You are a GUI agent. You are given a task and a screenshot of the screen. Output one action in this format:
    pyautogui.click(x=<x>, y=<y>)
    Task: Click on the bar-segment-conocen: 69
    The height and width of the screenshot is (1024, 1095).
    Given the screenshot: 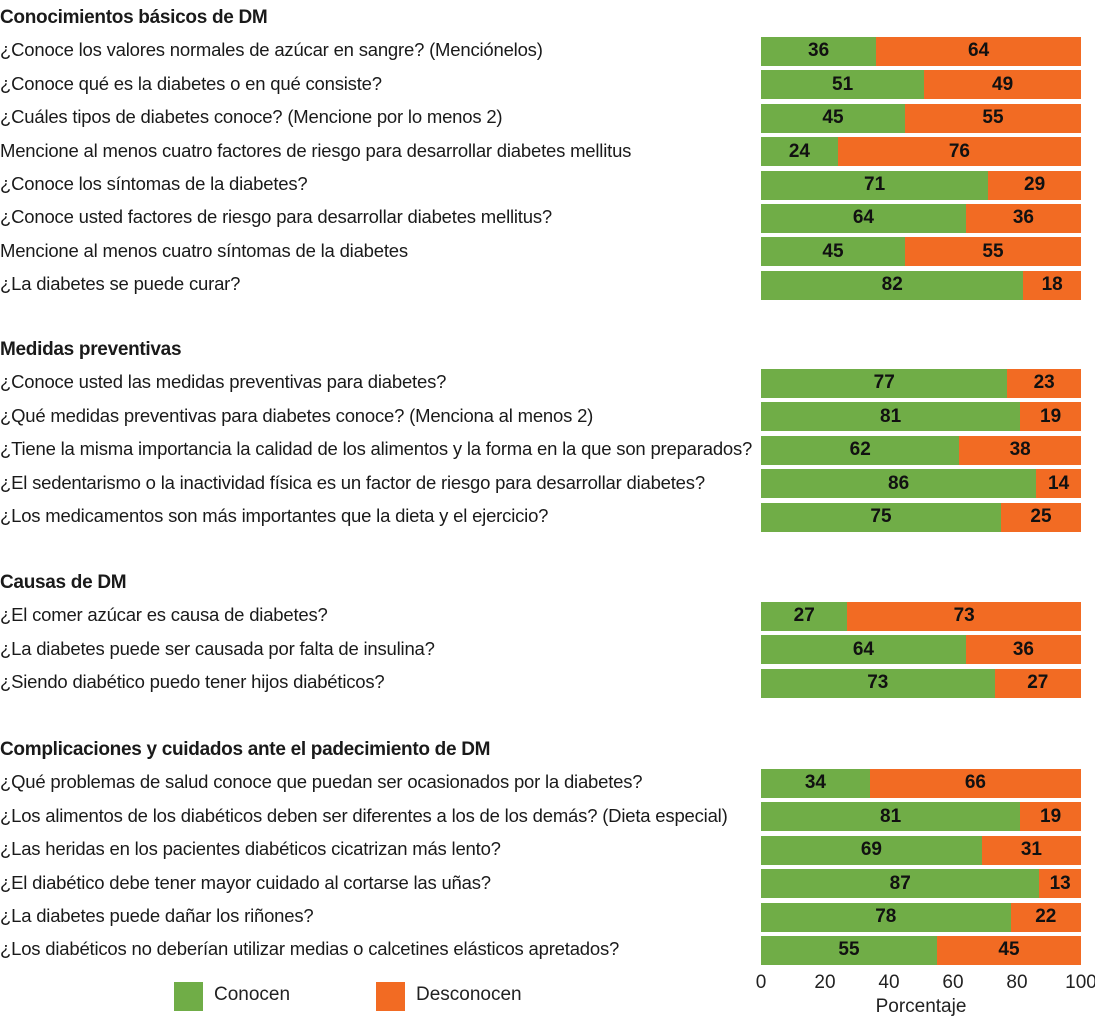 What is the action you would take?
    pyautogui.click(x=871, y=850)
    